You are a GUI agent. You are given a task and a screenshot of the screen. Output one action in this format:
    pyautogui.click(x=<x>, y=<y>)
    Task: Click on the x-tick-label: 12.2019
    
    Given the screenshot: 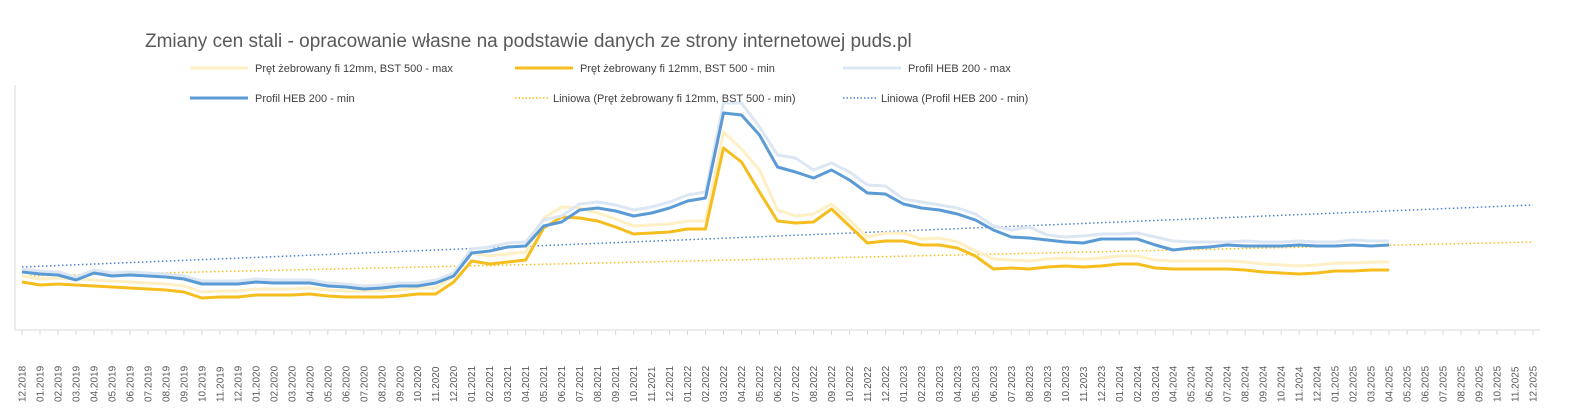 What is the action you would take?
    pyautogui.click(x=238, y=383)
    